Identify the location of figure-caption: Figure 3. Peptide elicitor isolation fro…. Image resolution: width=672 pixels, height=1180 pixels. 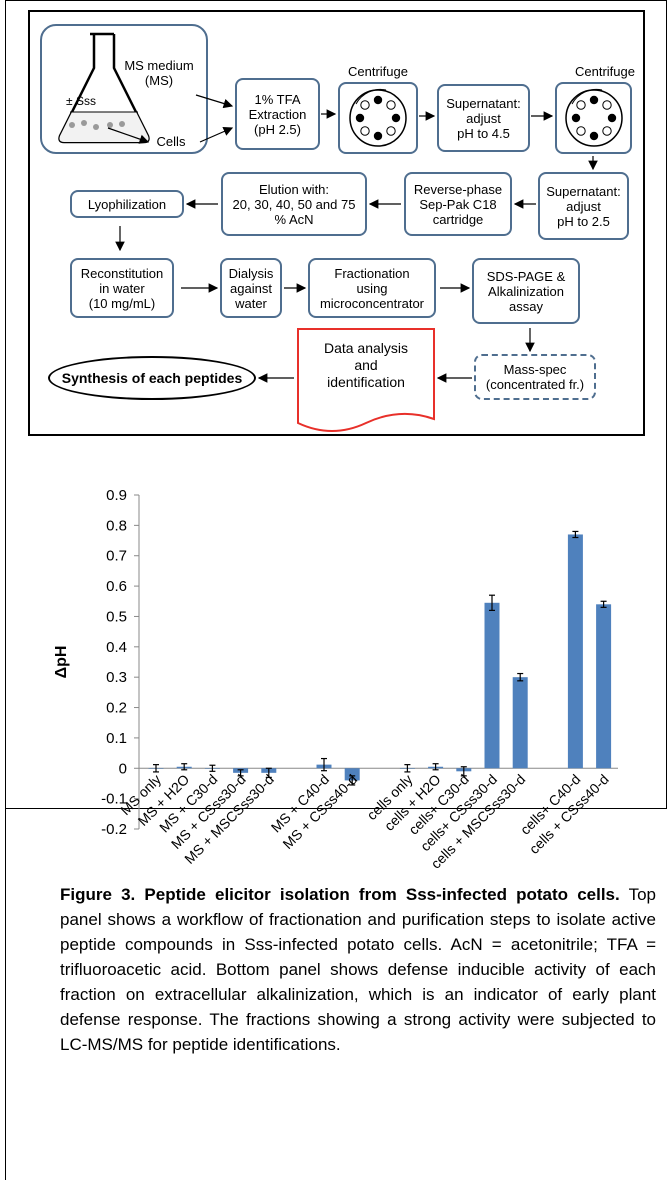
(358, 969).